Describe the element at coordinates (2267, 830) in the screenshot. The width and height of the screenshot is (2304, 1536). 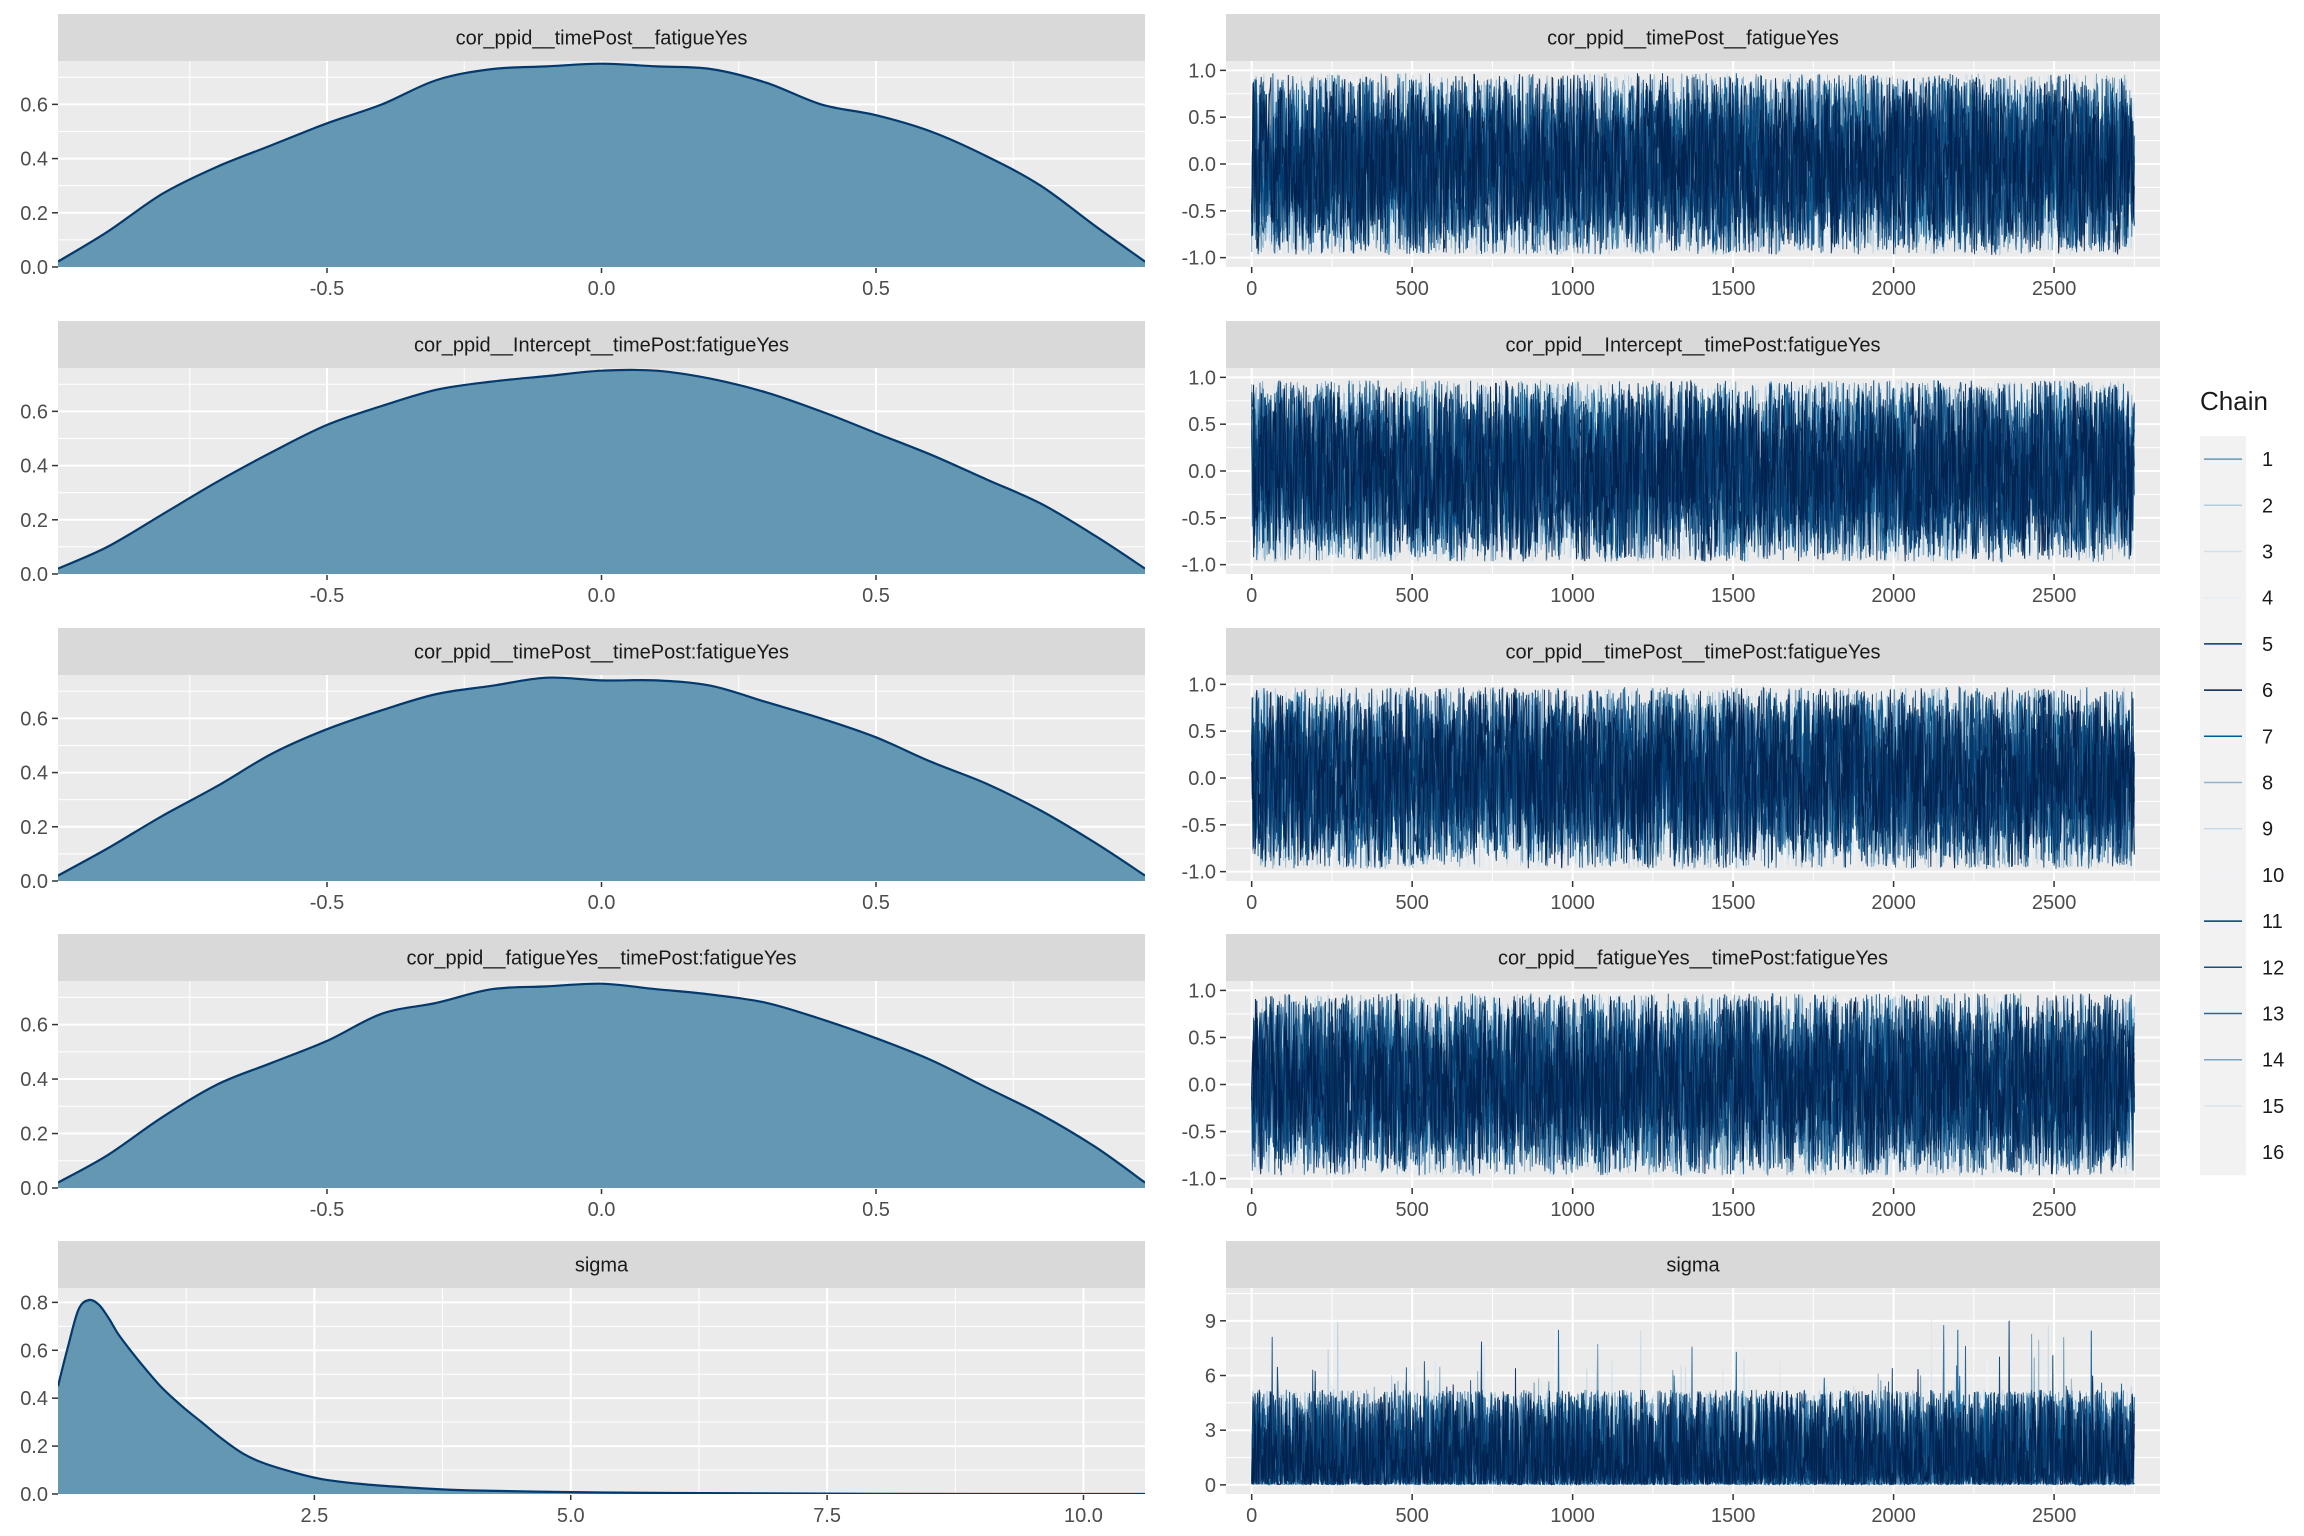
I see `legend-label: 9` at that location.